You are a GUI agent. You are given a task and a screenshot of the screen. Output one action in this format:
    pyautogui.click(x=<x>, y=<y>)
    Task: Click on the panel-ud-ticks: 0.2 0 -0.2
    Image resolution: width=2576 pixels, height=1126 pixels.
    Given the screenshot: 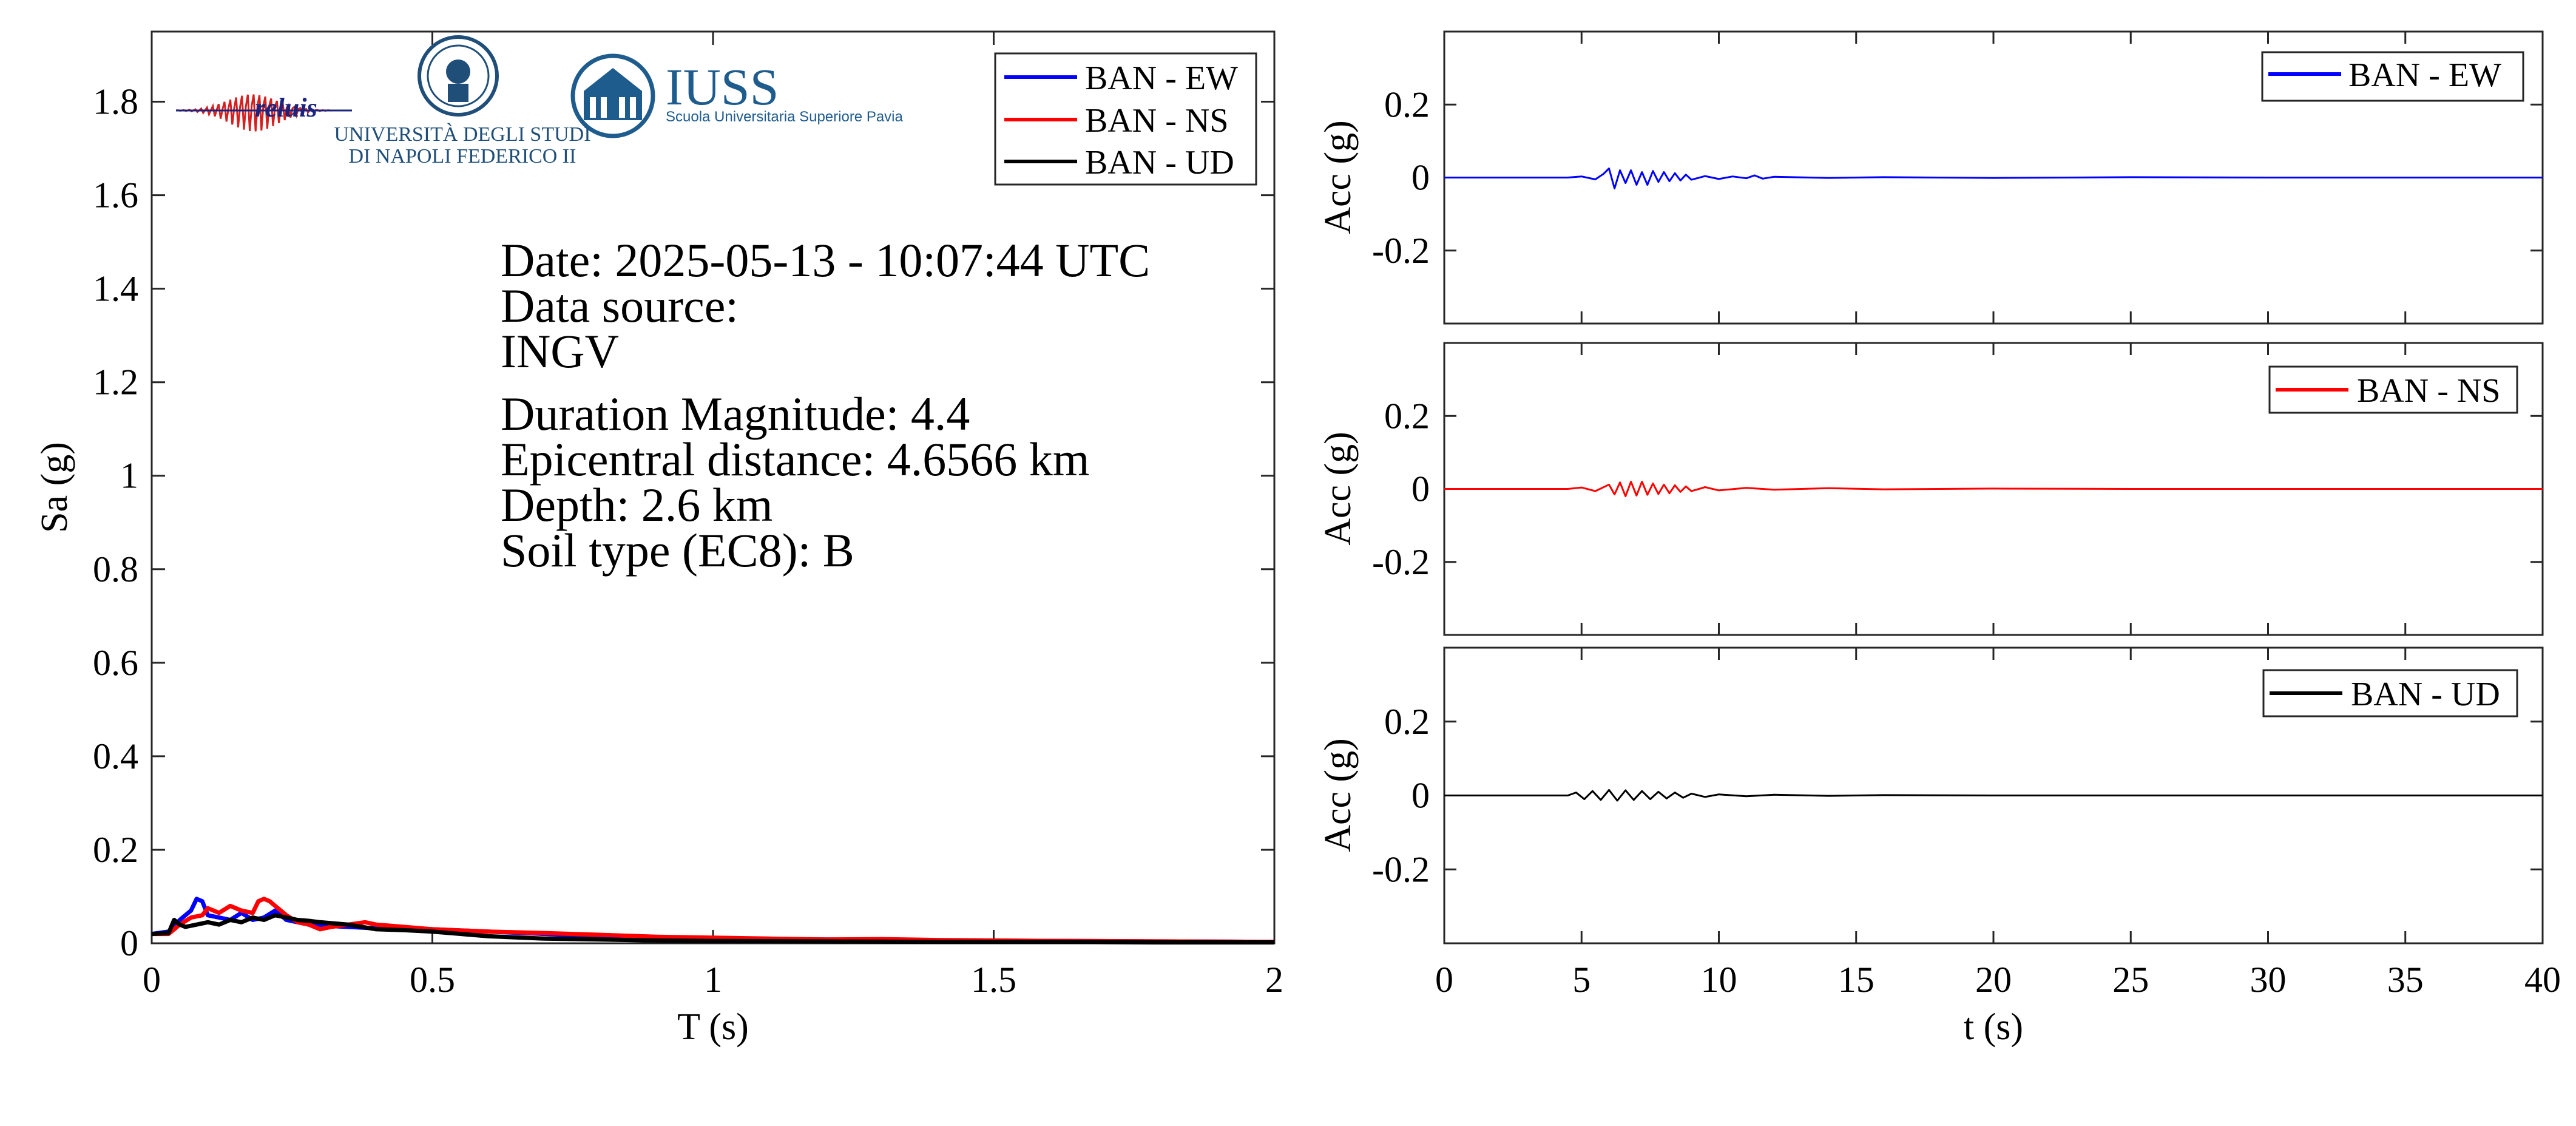 What is the action you would take?
    pyautogui.click(x=1958, y=795)
    